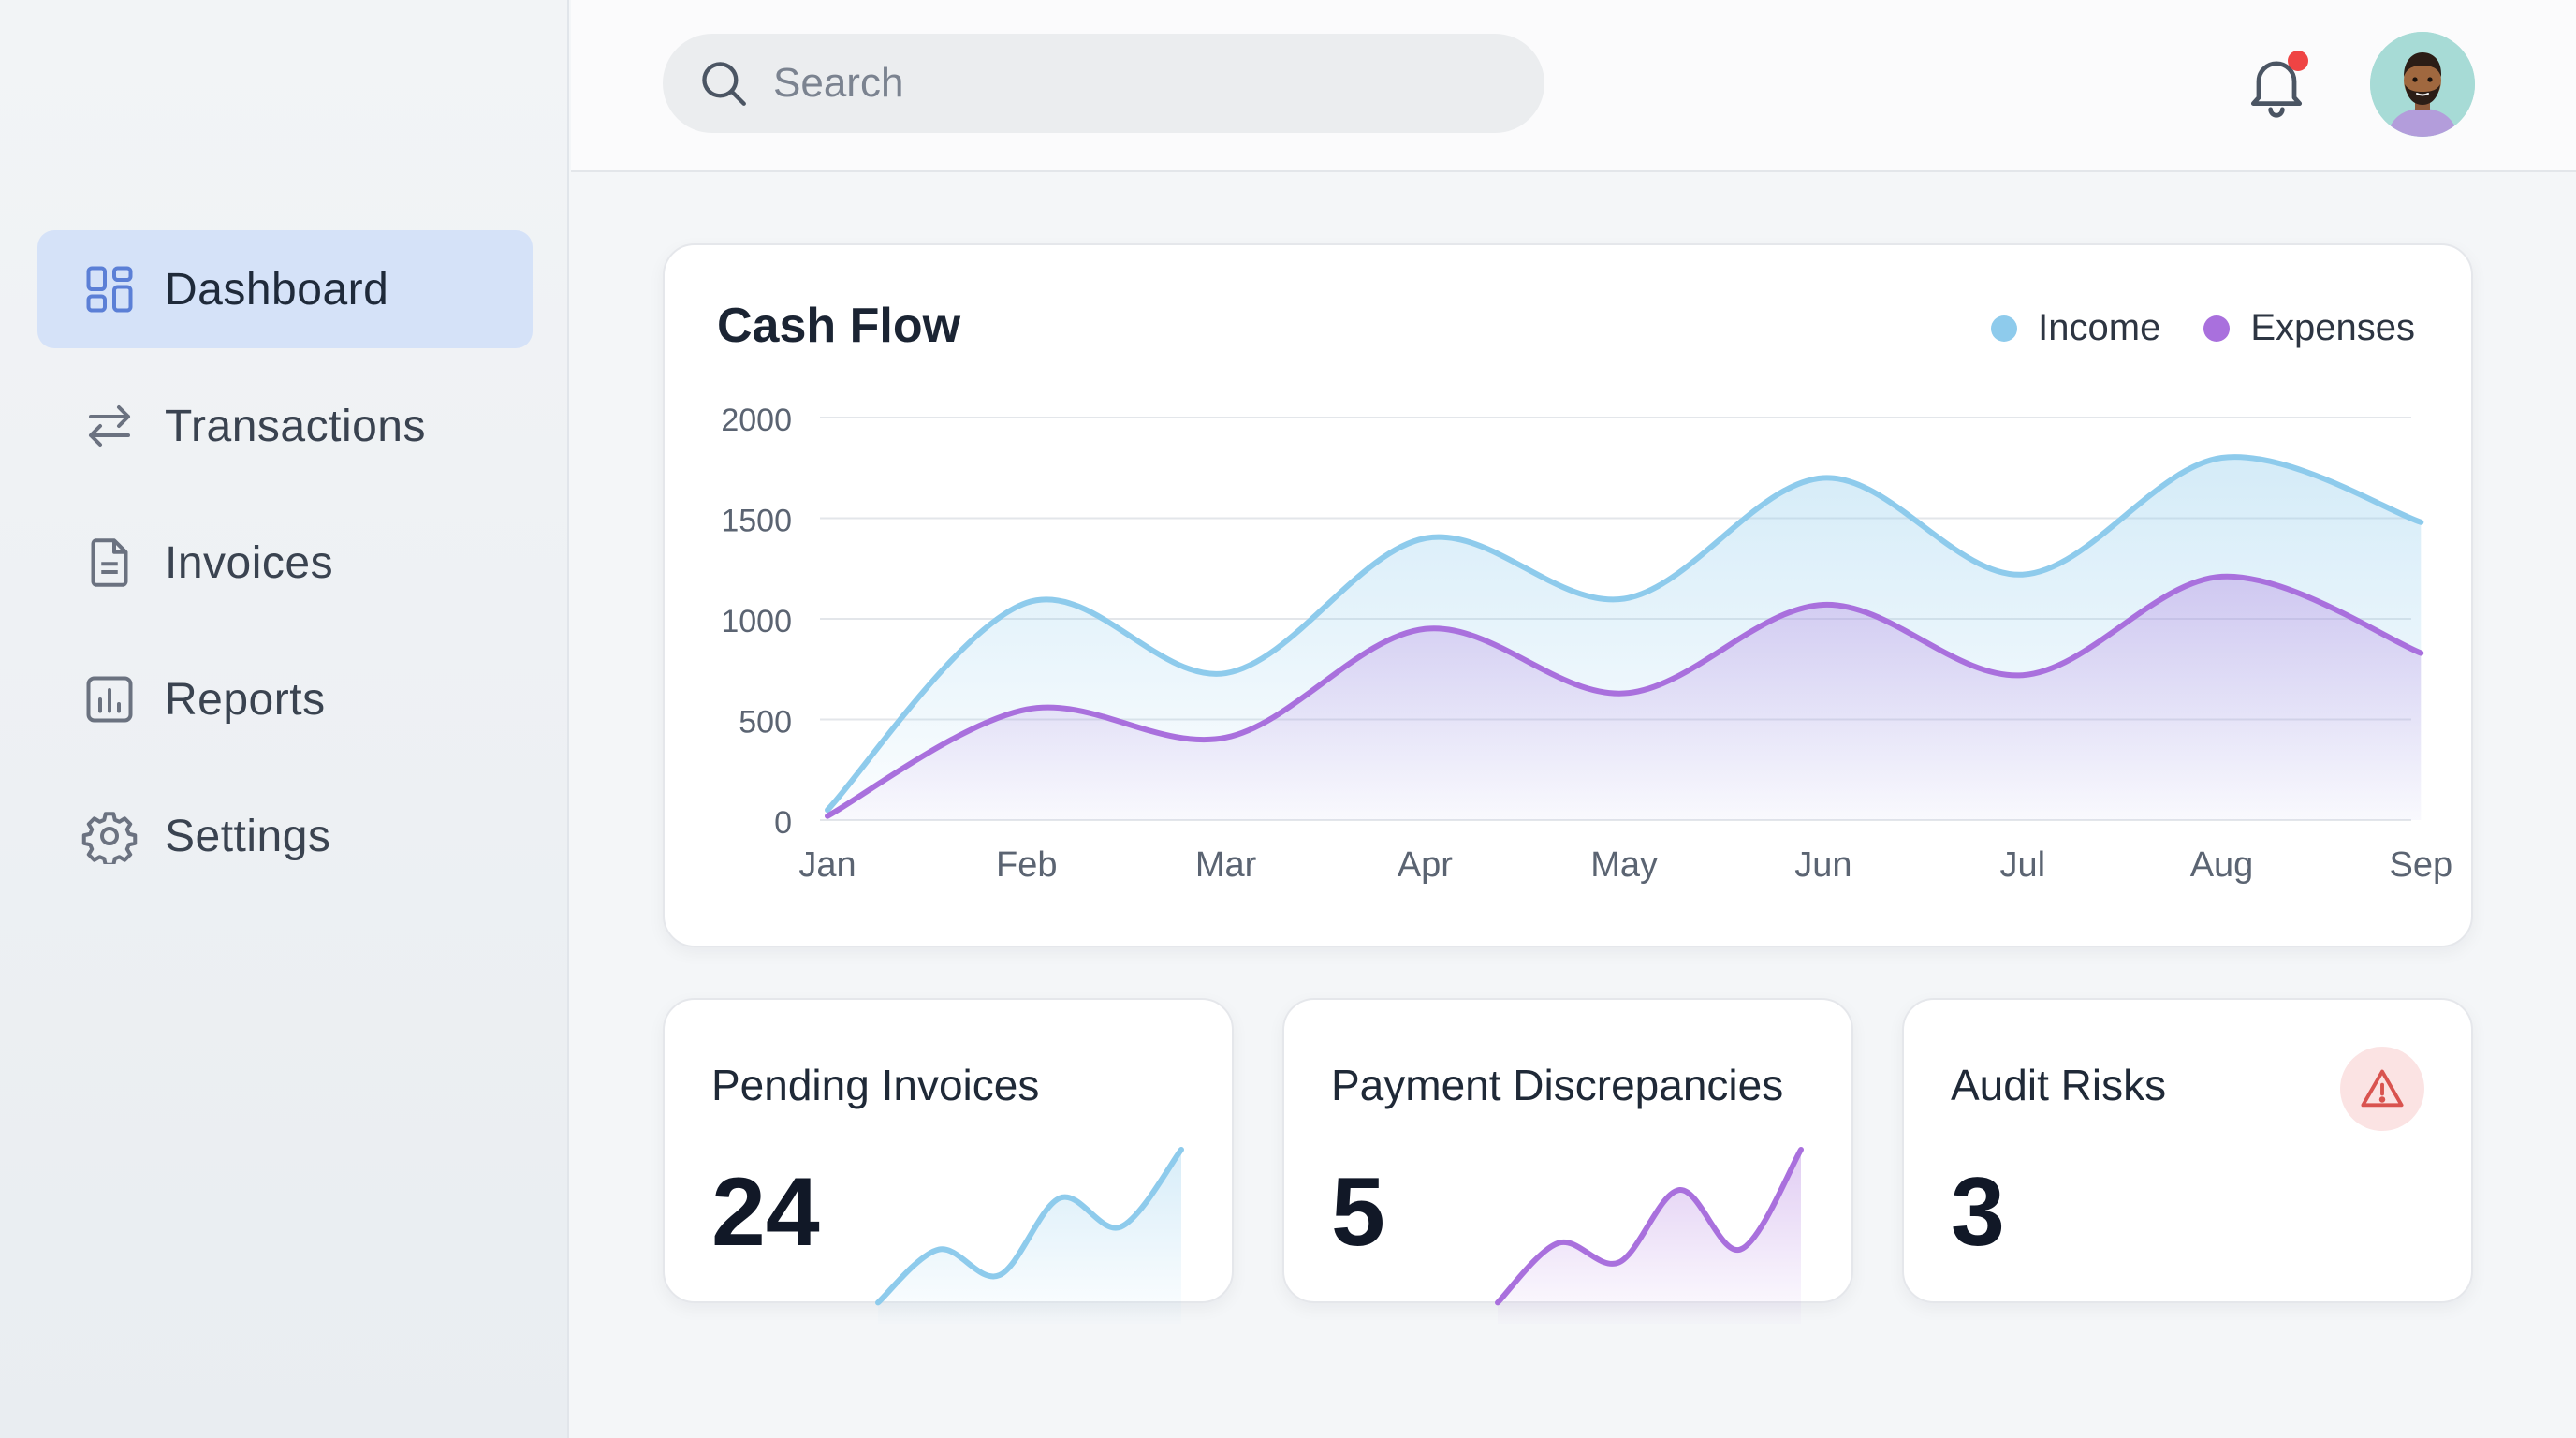 The image size is (2576, 1438). Describe the element at coordinates (1823, 605) in the screenshot. I see `data-point-expenses-jun` at that location.